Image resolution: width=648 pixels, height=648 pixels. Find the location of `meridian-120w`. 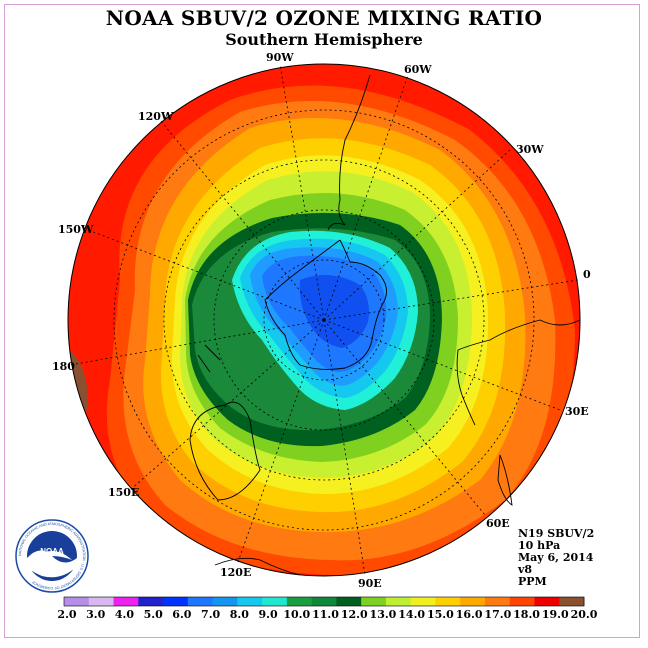

meridian-120w is located at coordinates (242, 220).